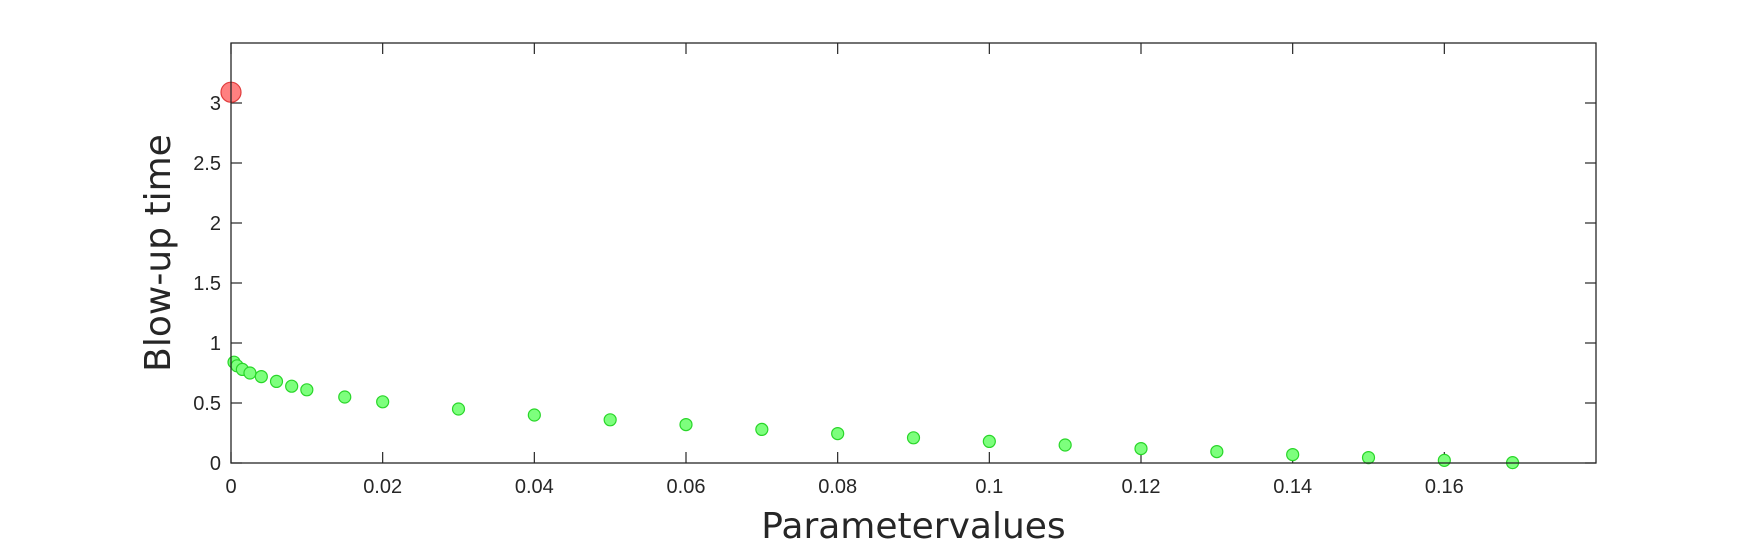 The height and width of the screenshot is (550, 1762). I want to click on y-tick-label: 0.5, so click(207, 404).